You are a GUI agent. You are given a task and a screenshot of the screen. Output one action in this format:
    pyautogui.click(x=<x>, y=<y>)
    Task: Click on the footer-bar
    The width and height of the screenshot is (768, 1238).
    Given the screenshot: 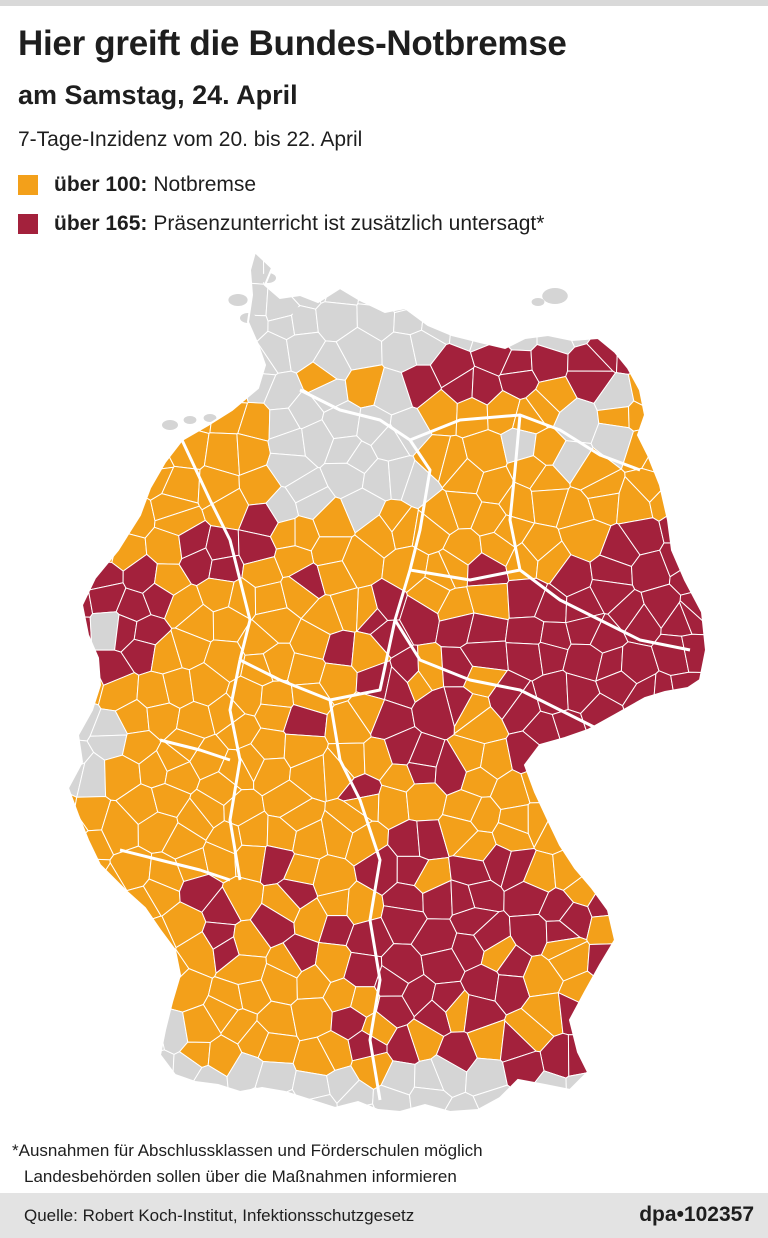 What is the action you would take?
    pyautogui.click(x=384, y=1215)
    